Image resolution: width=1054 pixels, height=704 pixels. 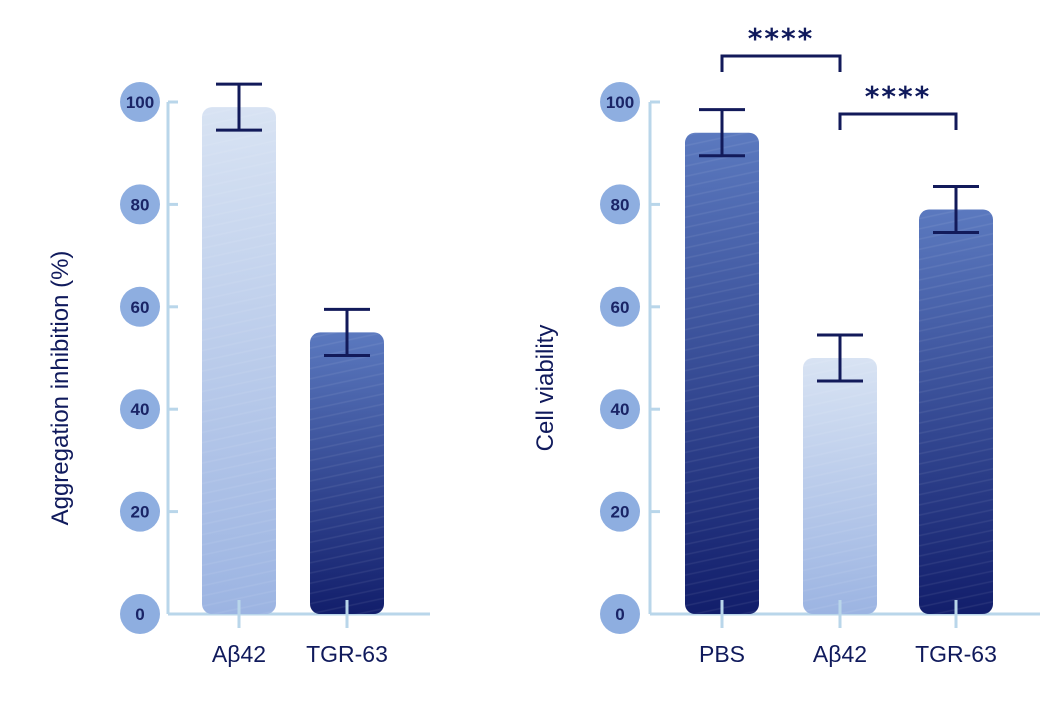 I want to click on y-axis-label: Cell viability, so click(x=545, y=388).